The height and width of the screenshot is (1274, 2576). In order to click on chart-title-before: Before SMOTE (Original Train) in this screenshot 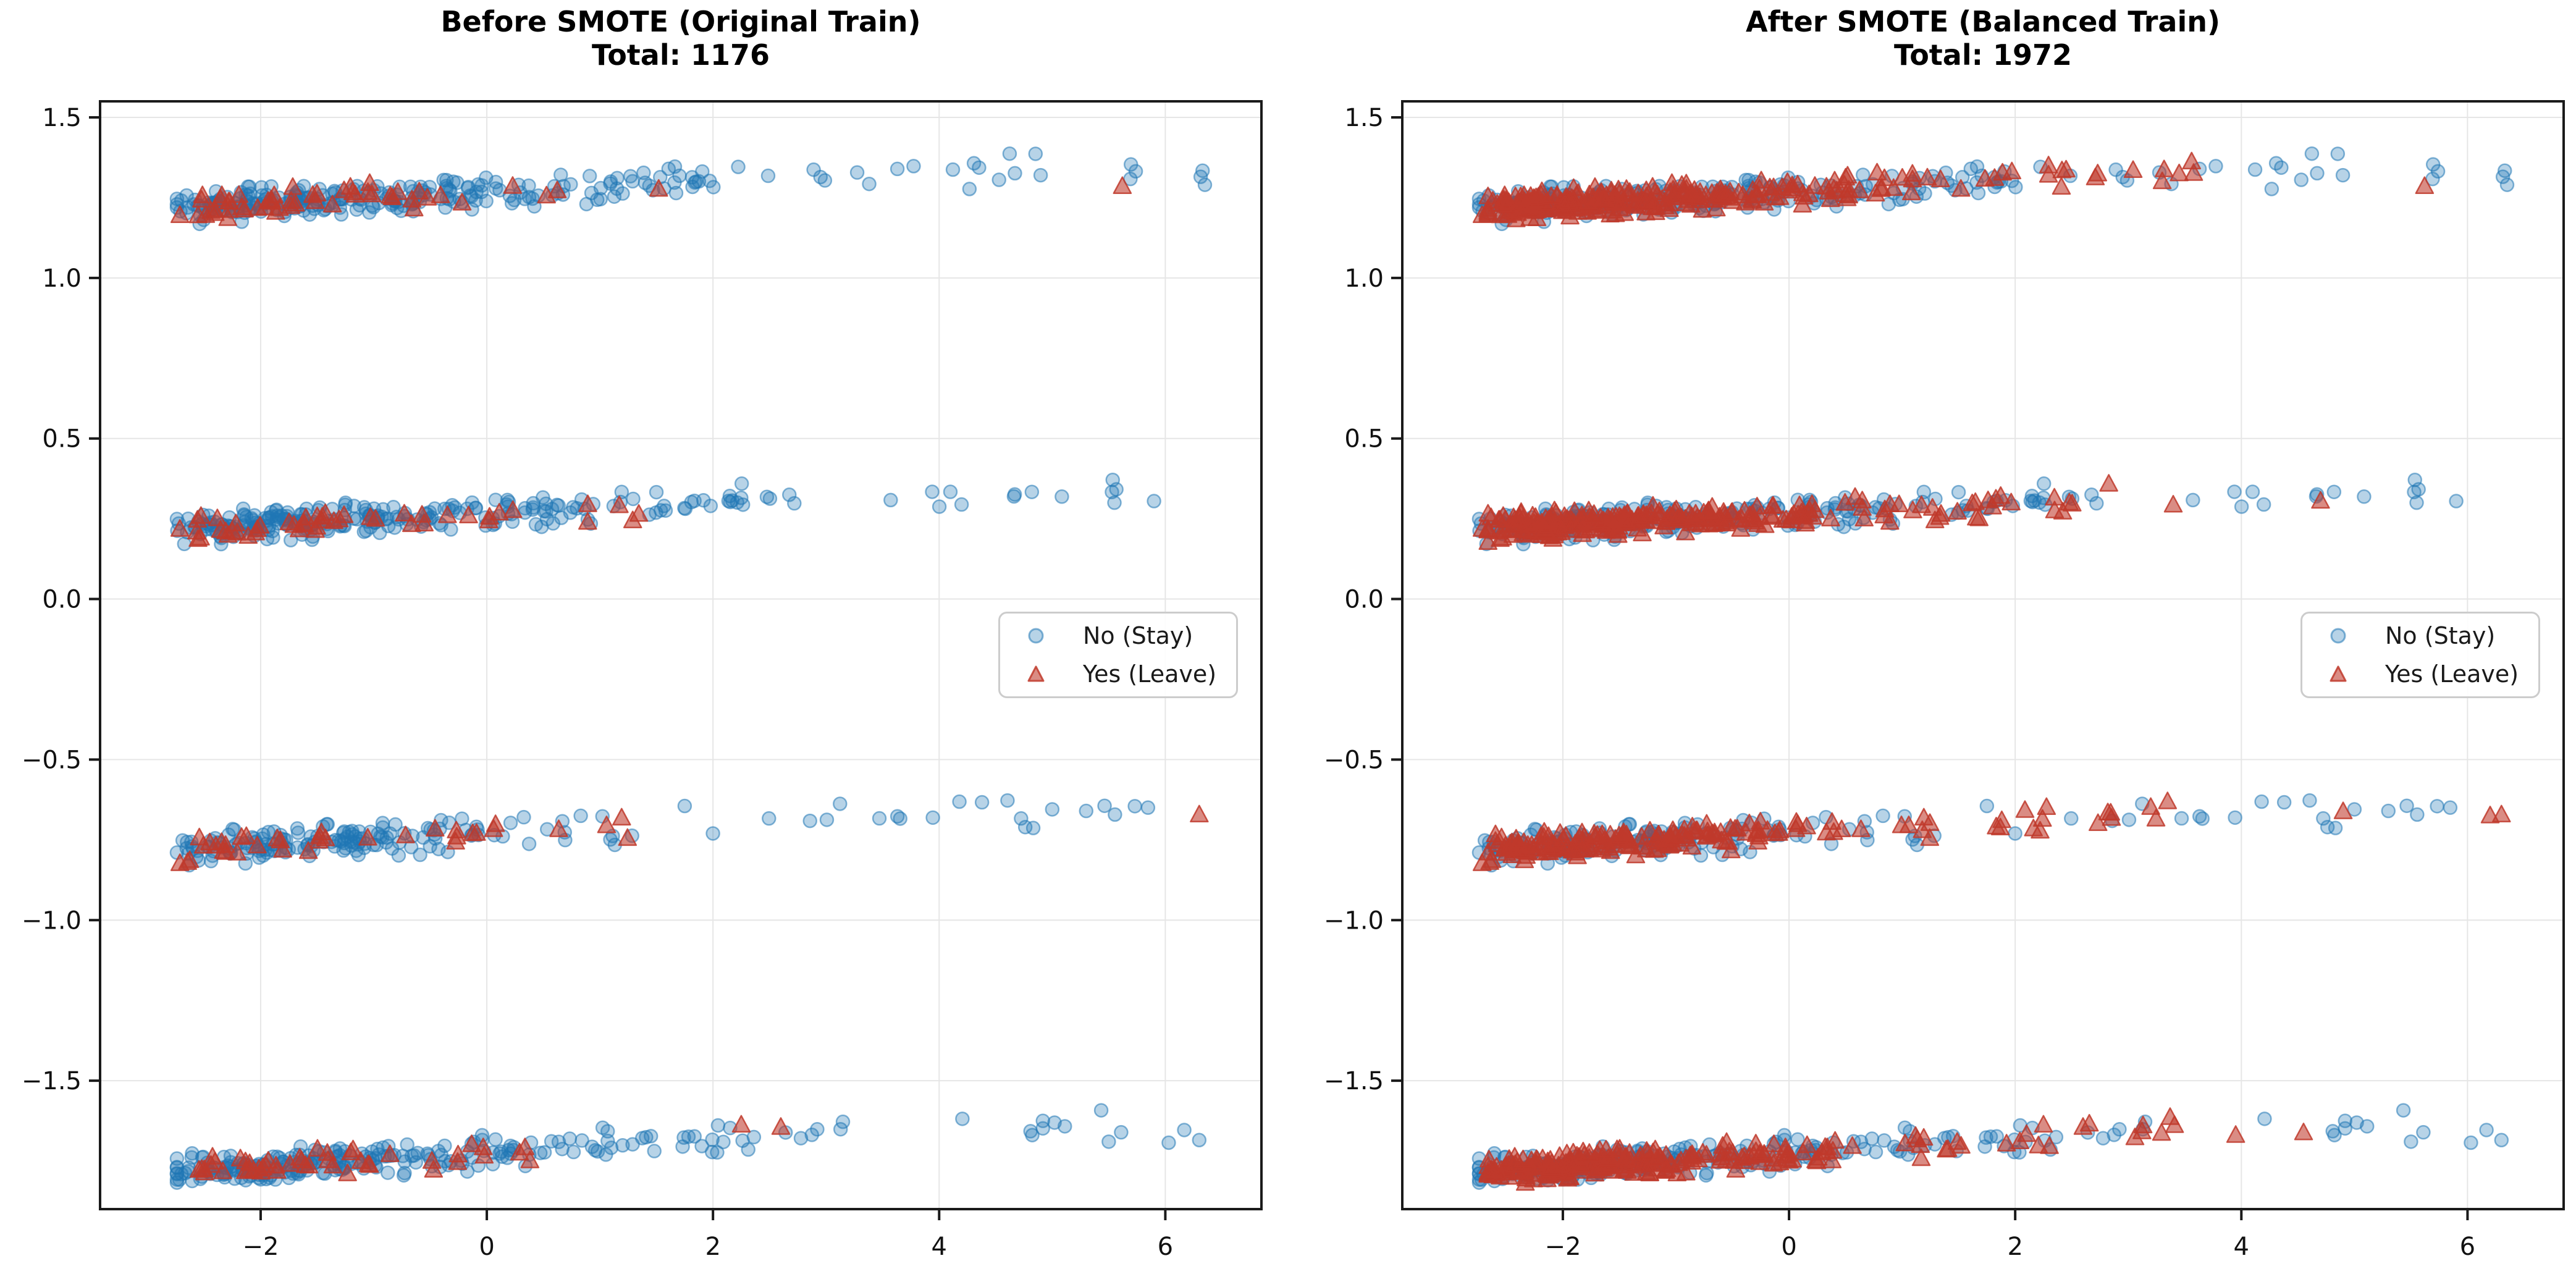, I will do `click(680, 21)`.